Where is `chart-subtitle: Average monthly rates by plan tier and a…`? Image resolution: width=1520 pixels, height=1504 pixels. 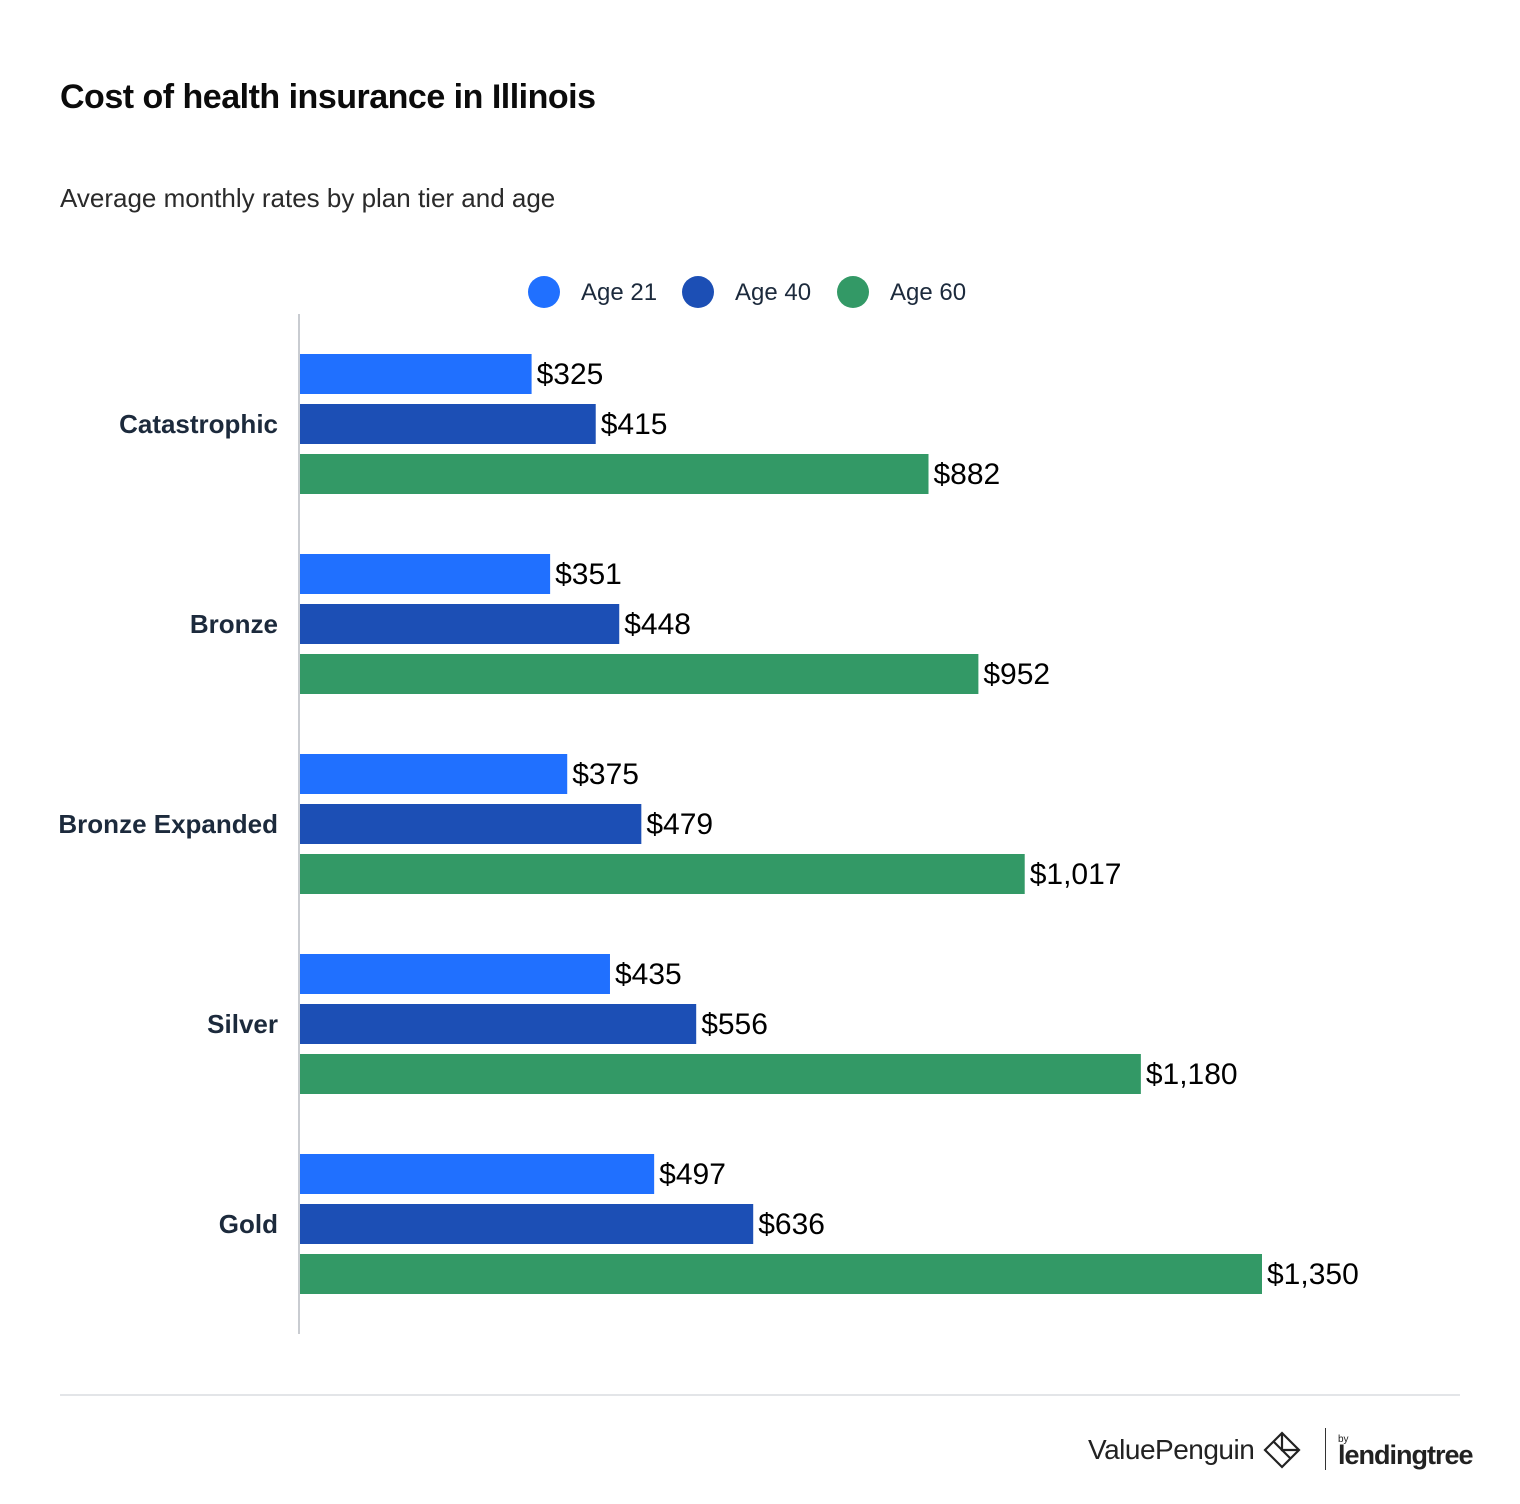 chart-subtitle: Average monthly rates by plan tier and a… is located at coordinates (308, 198).